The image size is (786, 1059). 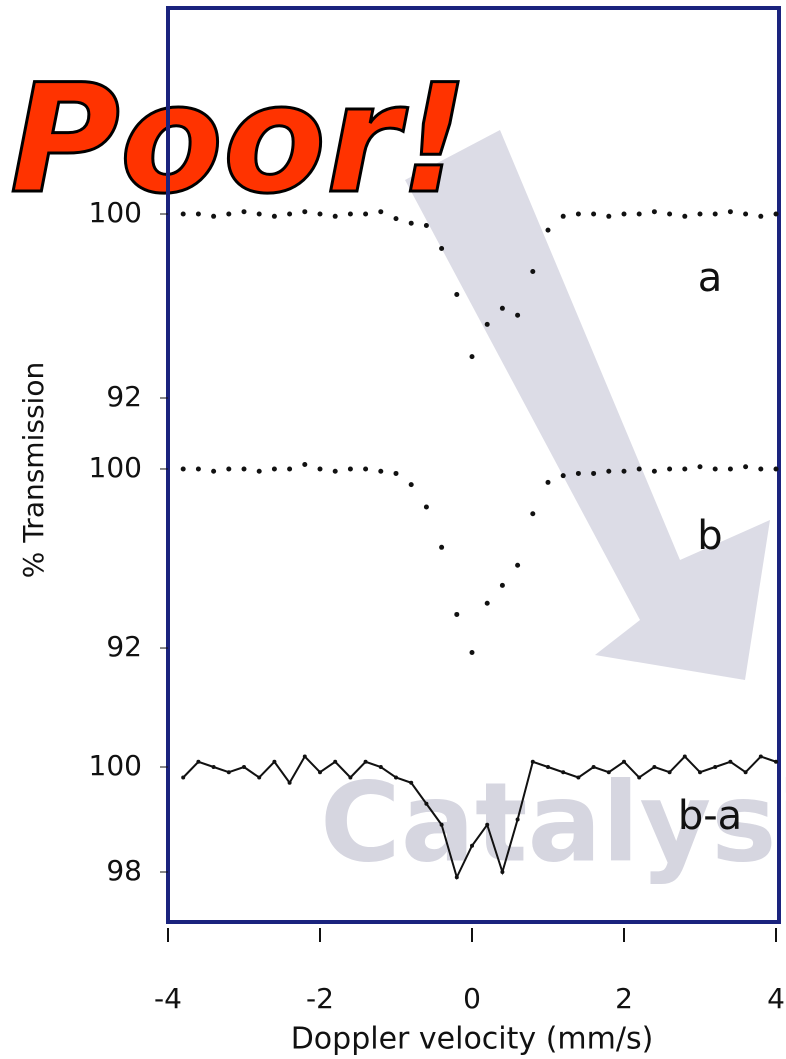 What do you see at coordinates (710, 278) in the screenshot?
I see `panel-label: a` at bounding box center [710, 278].